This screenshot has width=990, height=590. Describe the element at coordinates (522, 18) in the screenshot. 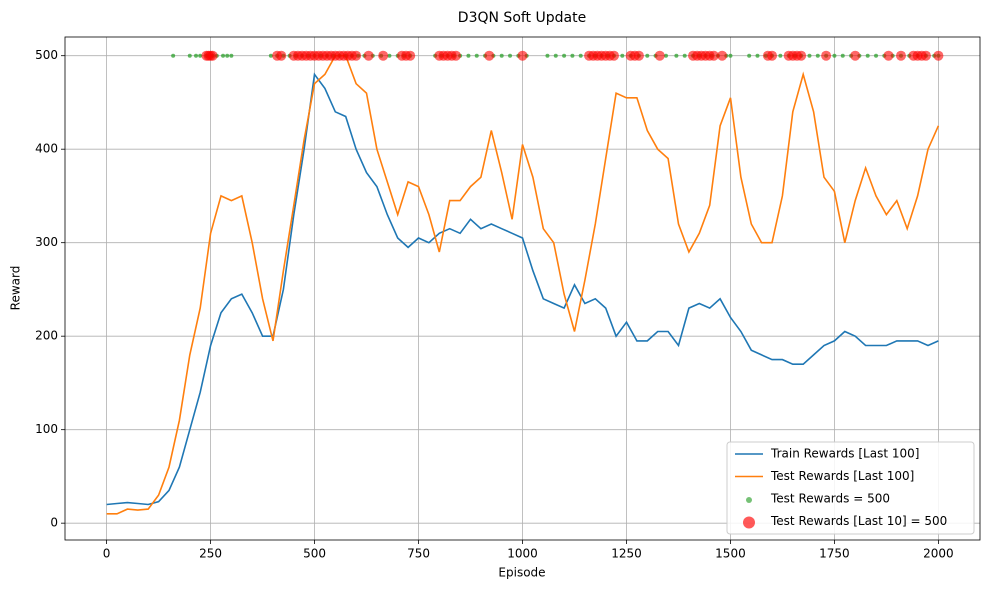

I see `chart-title: D3QN Soft Update` at that location.